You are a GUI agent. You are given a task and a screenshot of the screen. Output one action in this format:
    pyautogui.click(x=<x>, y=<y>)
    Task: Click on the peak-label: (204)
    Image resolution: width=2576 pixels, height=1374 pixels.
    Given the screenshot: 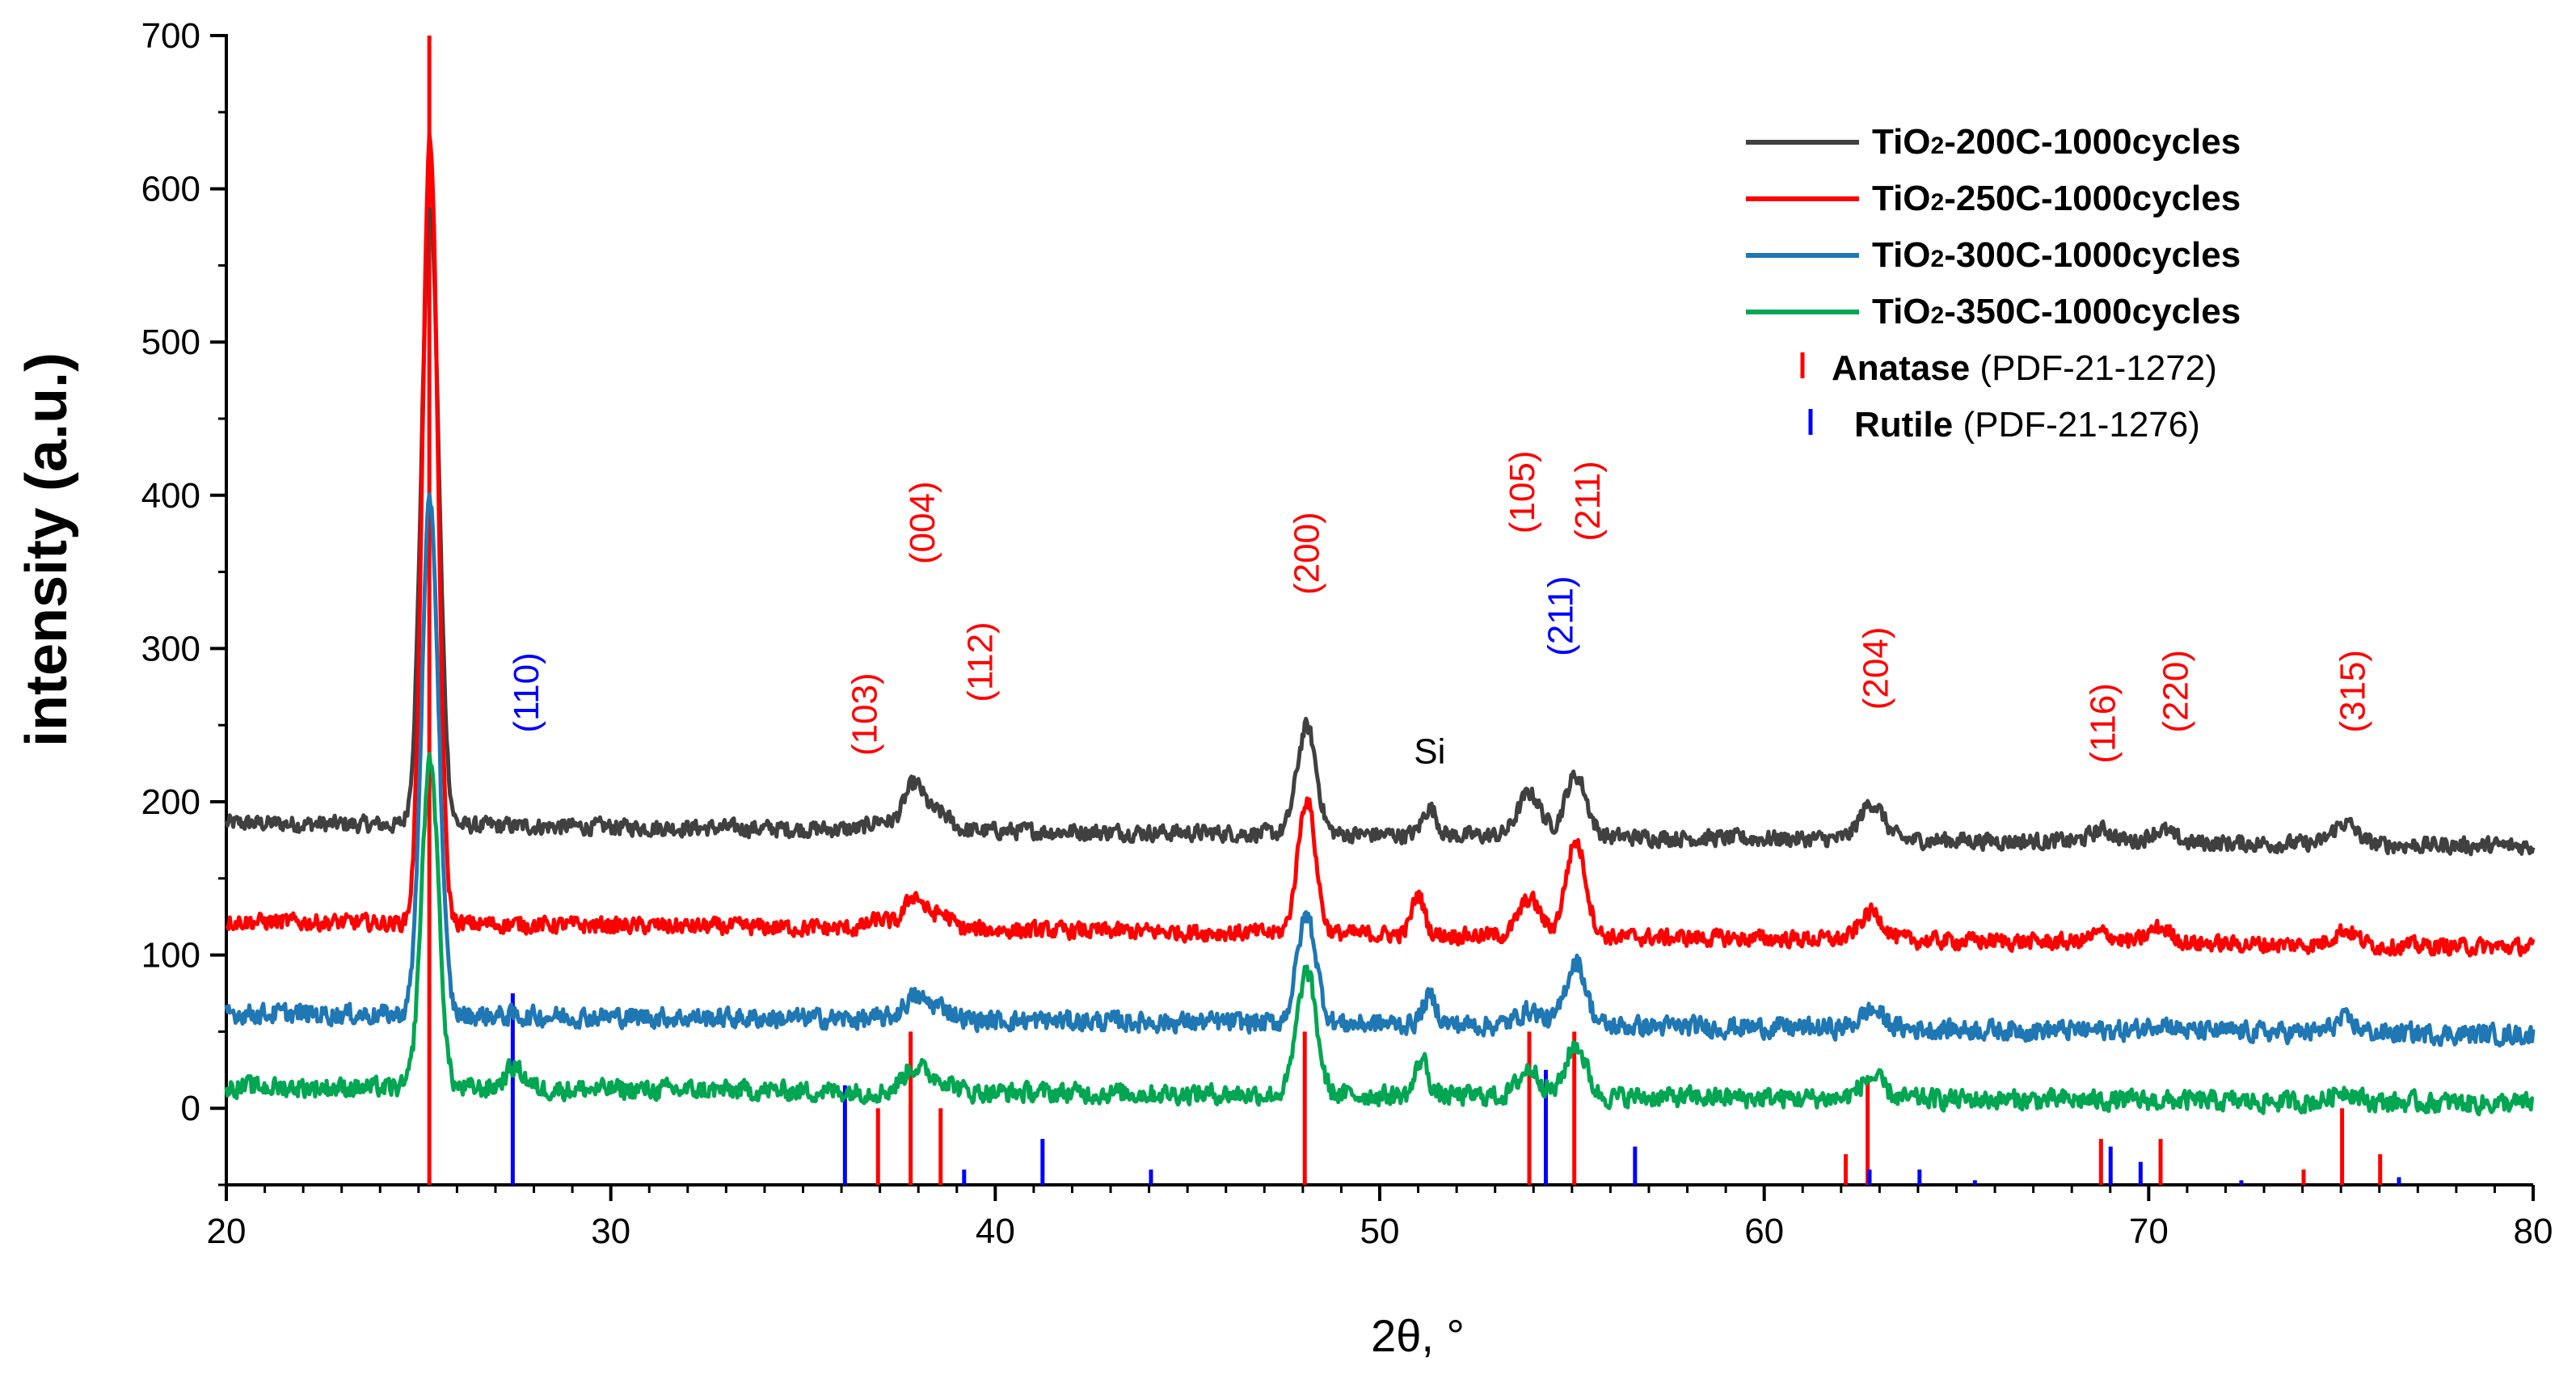 What is the action you would take?
    pyautogui.click(x=1876, y=668)
    